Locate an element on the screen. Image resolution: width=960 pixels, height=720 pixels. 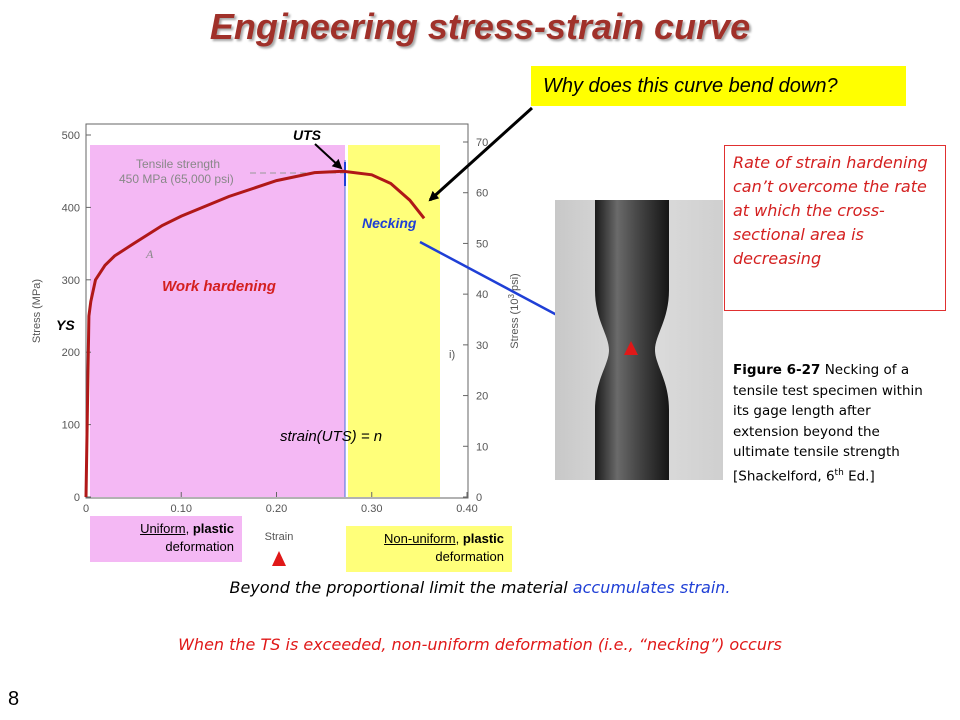
uts-arrow is located at coordinates (328, 156).